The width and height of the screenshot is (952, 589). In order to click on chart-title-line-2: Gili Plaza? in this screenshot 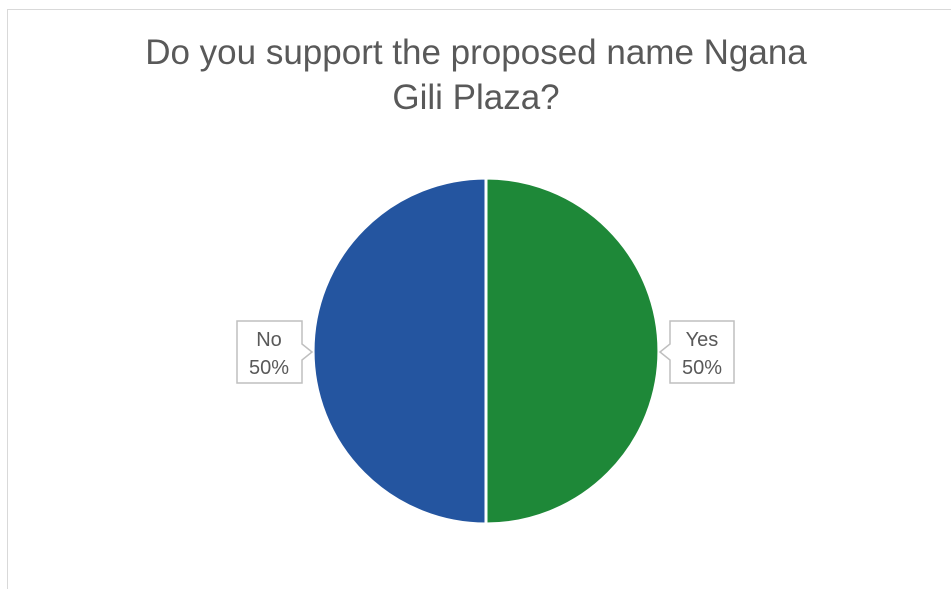, I will do `click(476, 97)`.